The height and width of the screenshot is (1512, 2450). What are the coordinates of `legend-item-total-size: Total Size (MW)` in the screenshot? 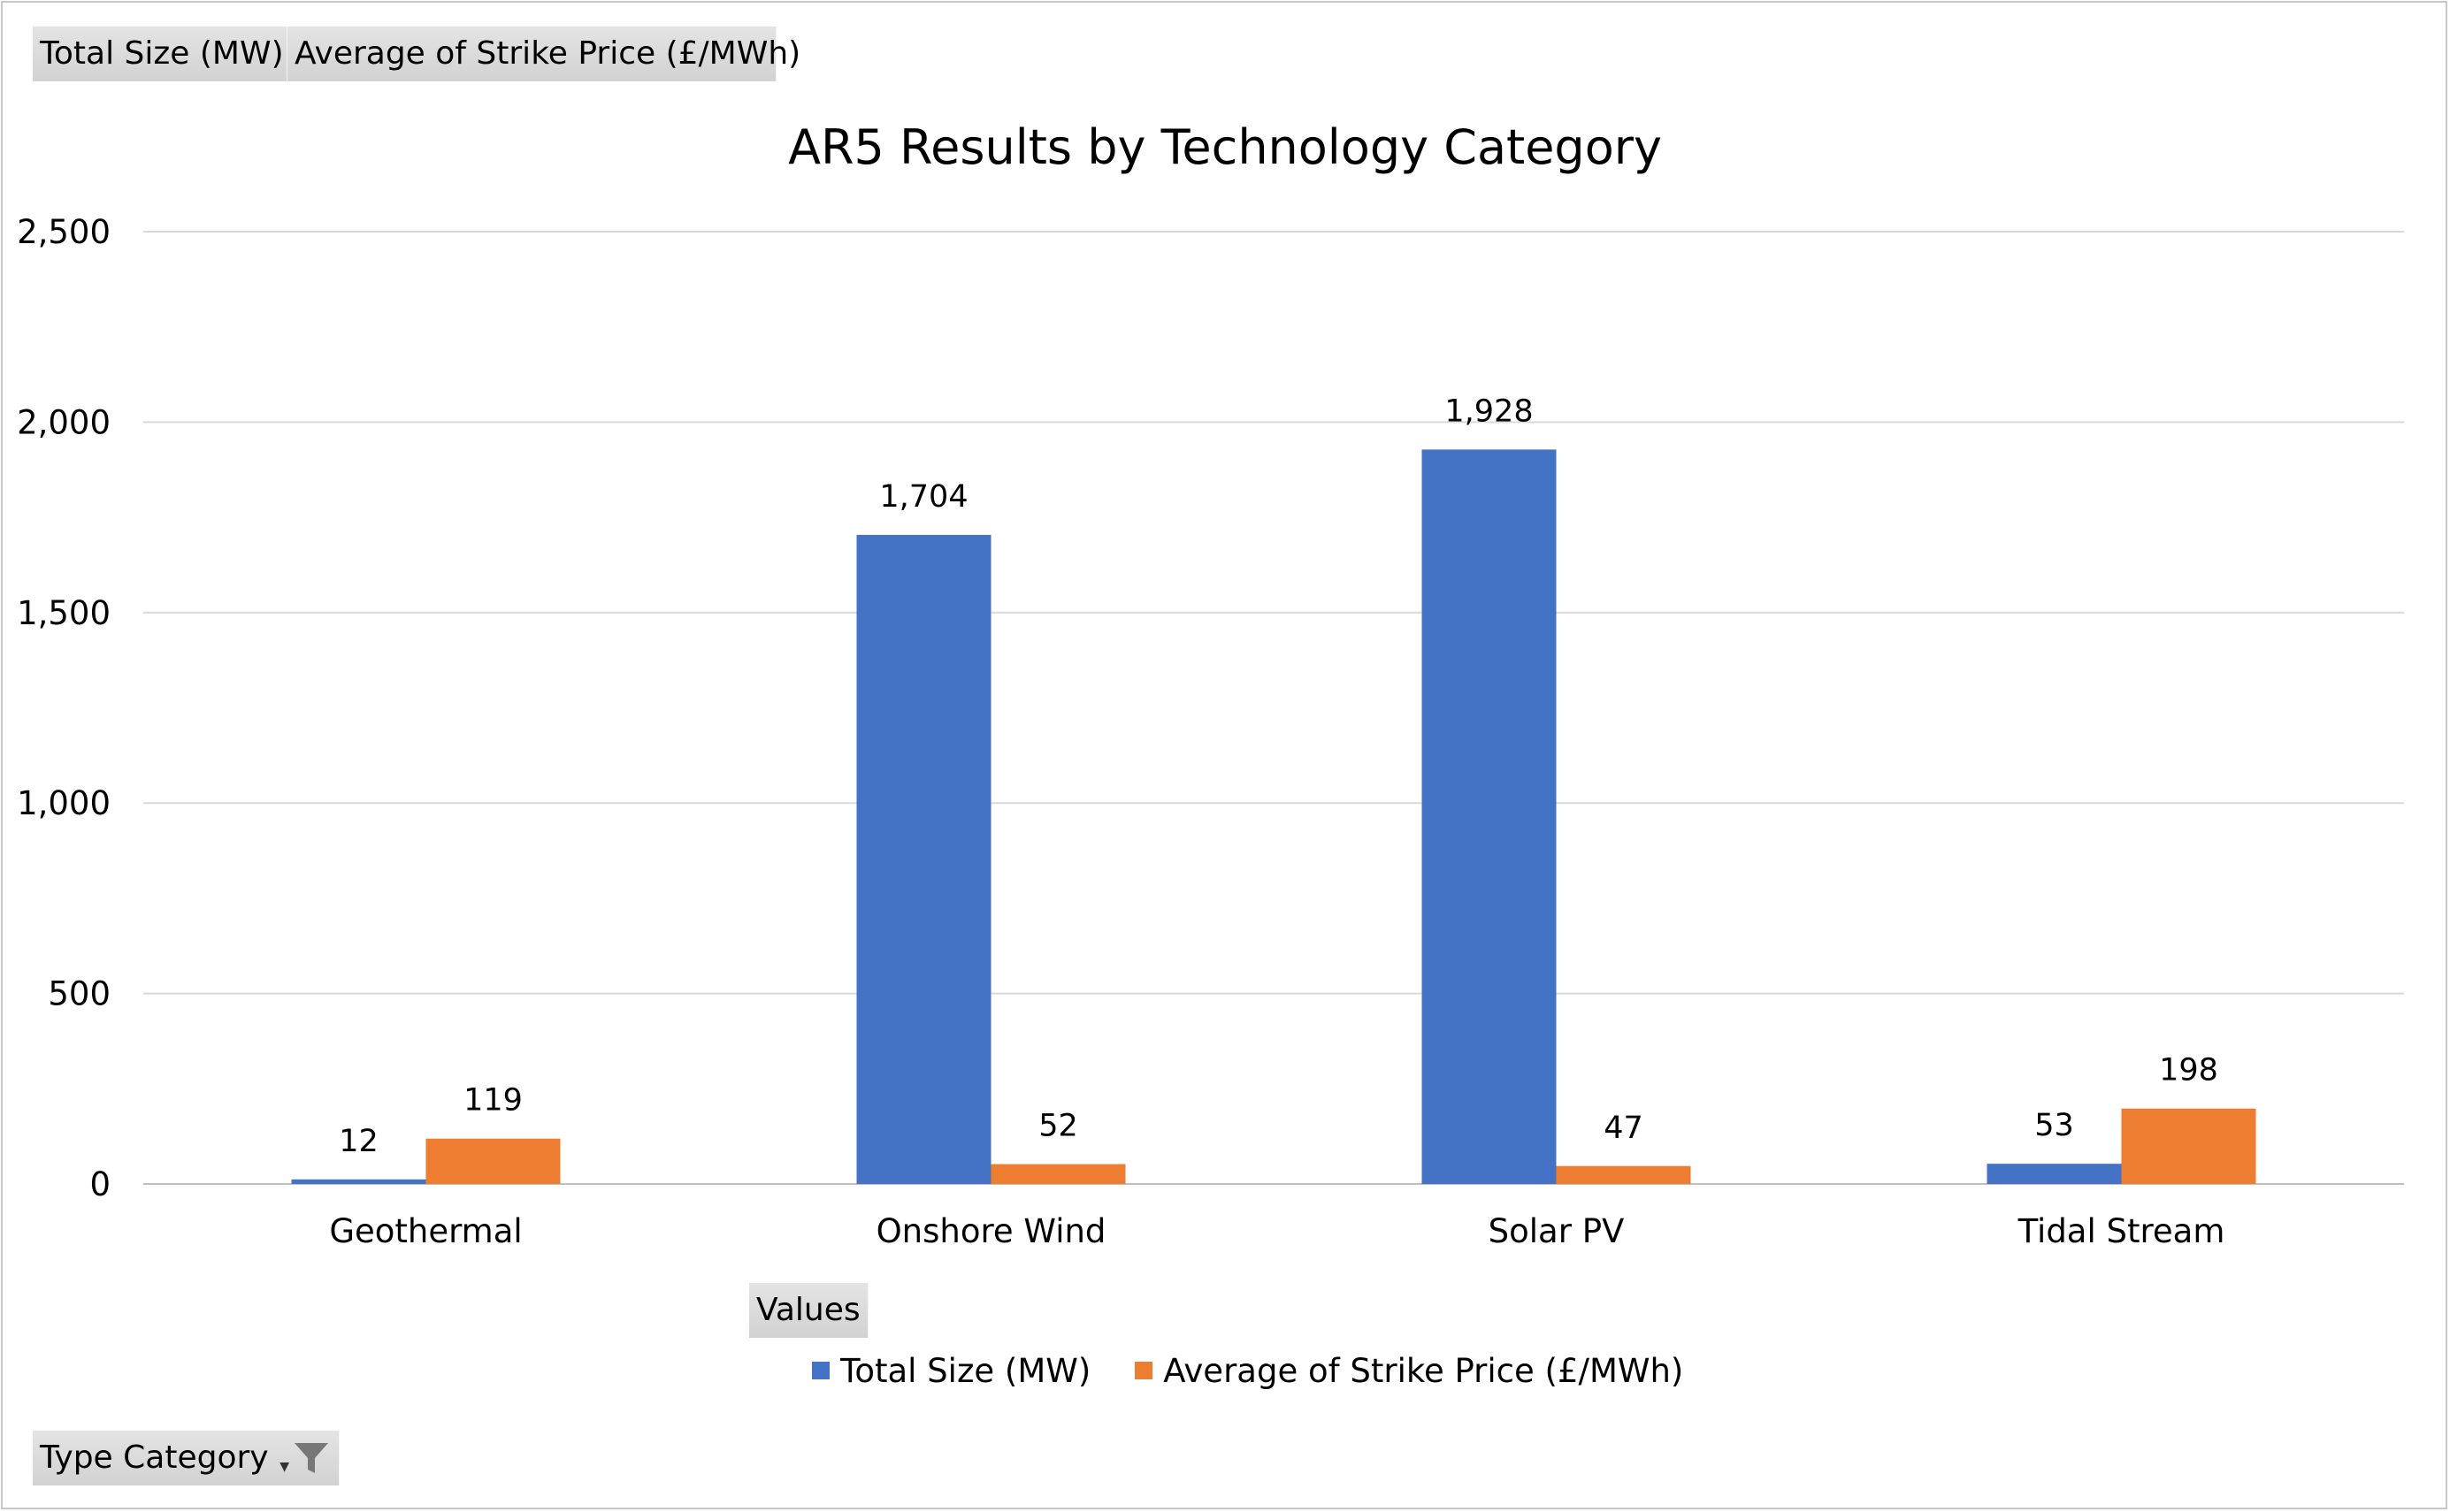 It's located at (952, 1371).